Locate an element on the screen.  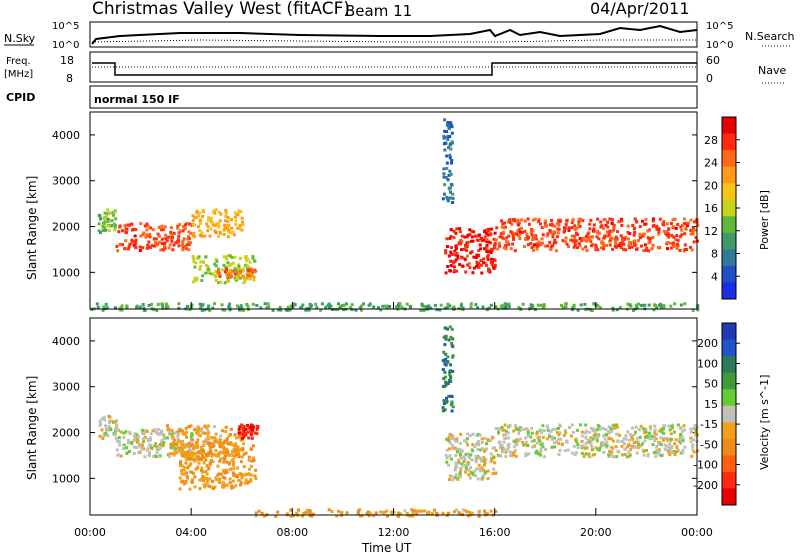
x-tick-label: 12:00 is located at coordinates (394, 532).